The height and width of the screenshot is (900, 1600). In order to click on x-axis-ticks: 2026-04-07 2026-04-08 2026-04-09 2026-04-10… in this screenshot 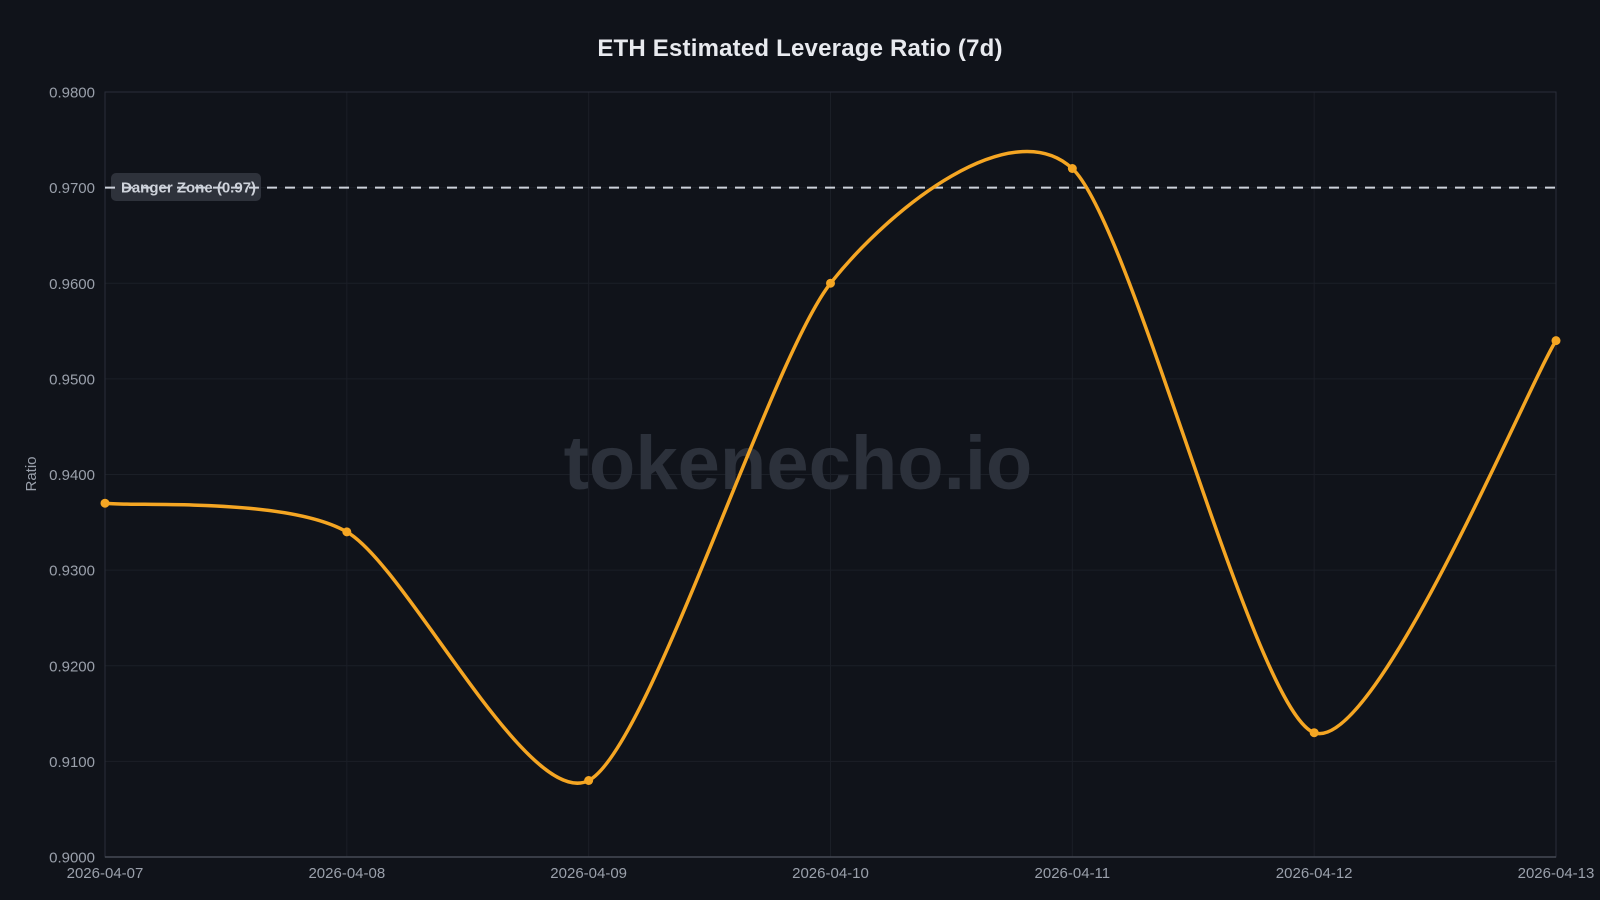, I will do `click(831, 873)`.